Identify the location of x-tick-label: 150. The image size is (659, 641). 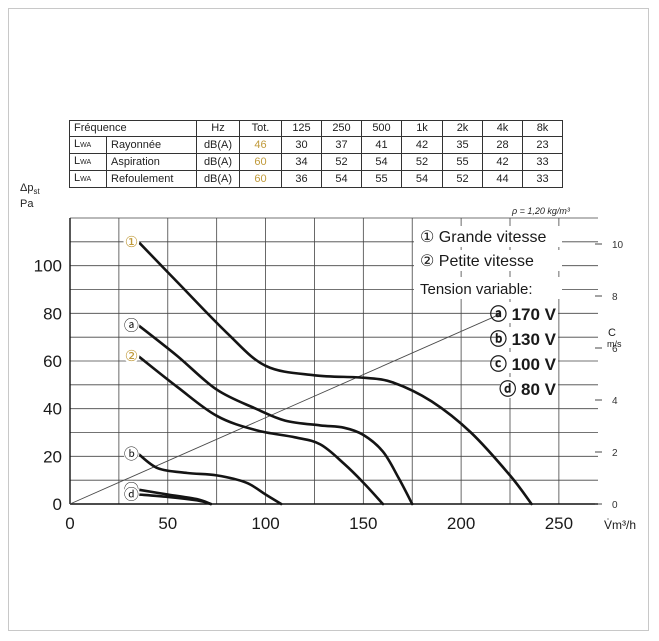
(363, 523).